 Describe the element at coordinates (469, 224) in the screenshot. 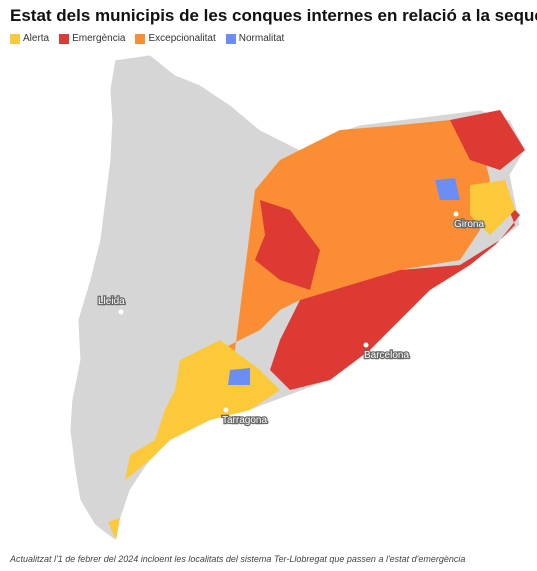

I see `city-label: Girona` at that location.